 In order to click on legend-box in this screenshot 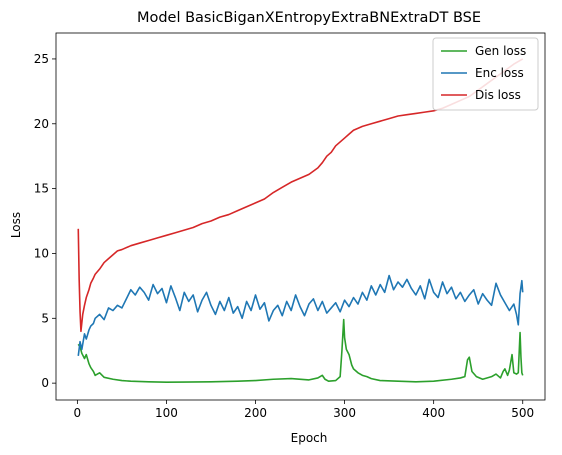, I will do `click(485, 74)`.